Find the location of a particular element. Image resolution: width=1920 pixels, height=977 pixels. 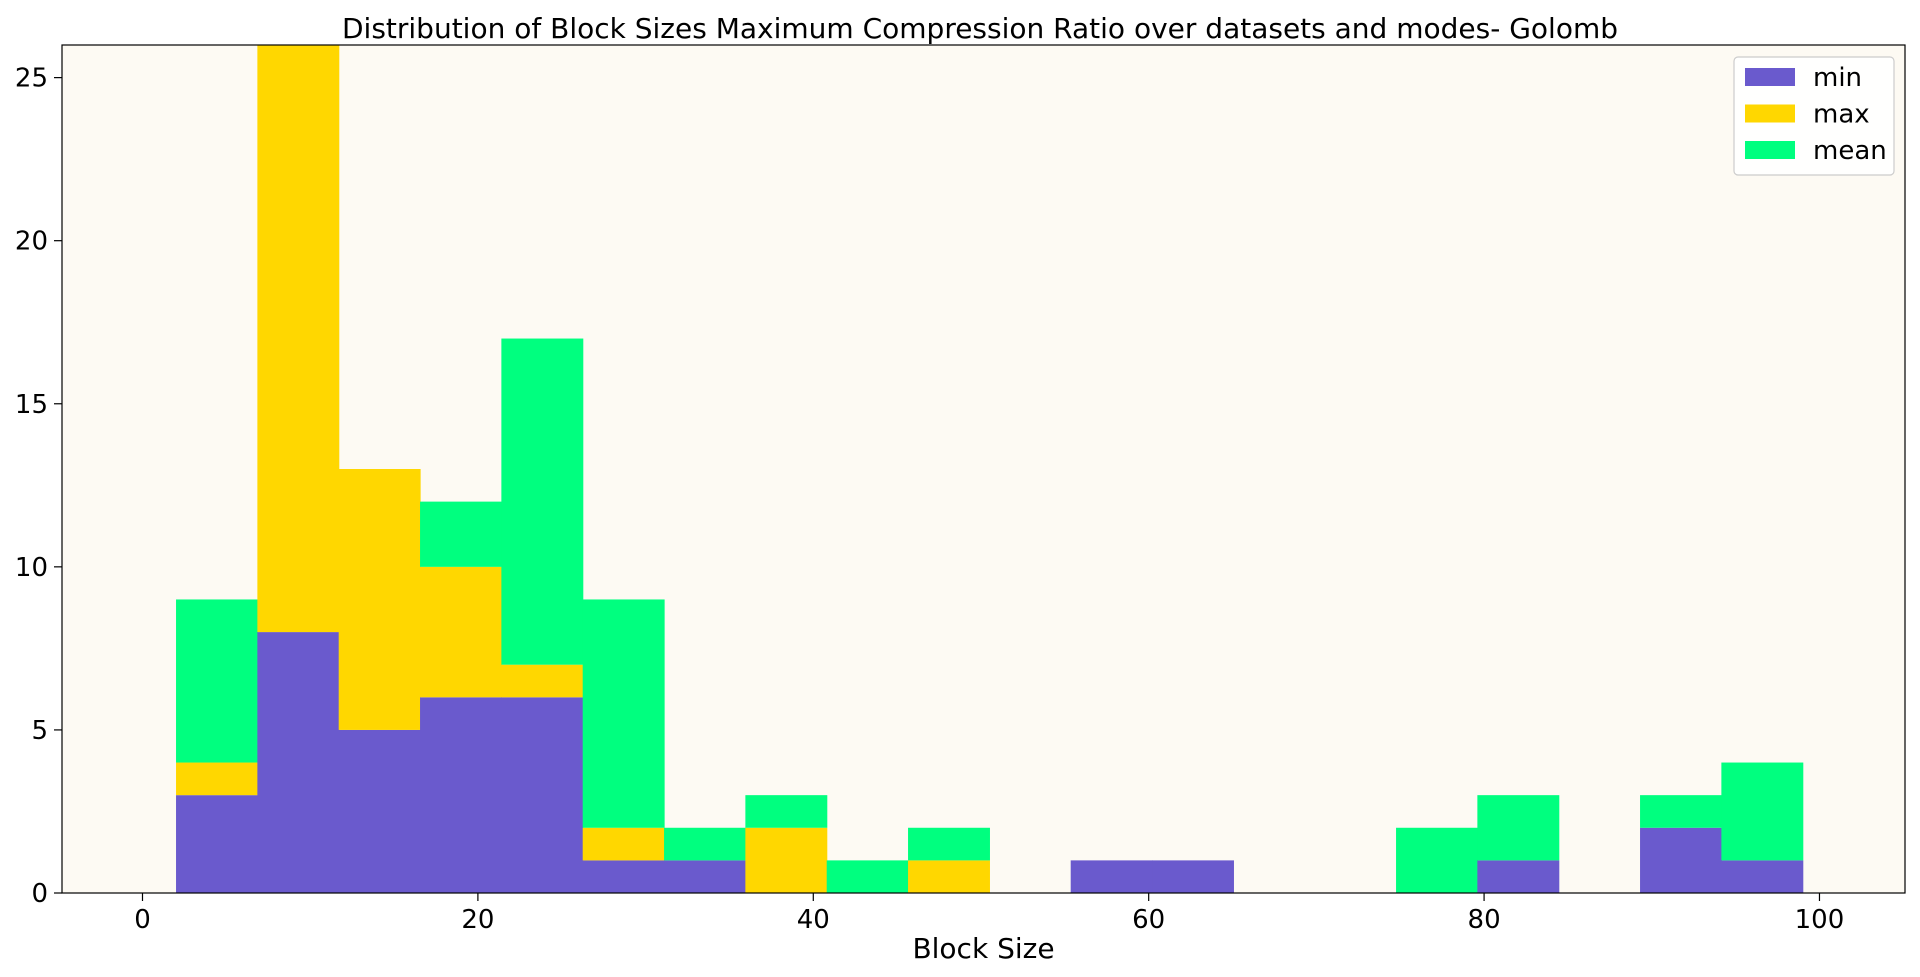

legend-label-min: min is located at coordinates (1837, 78).